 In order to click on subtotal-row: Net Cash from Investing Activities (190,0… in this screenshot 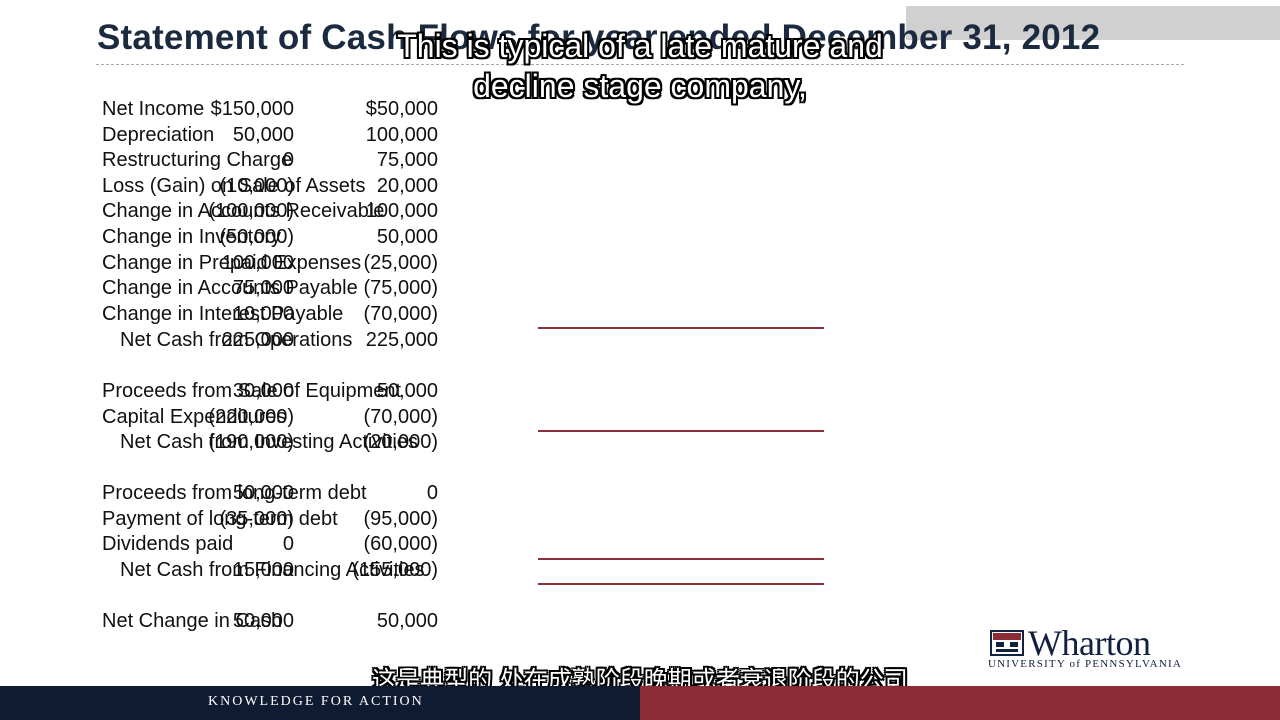, I will do `click(450, 443)`.